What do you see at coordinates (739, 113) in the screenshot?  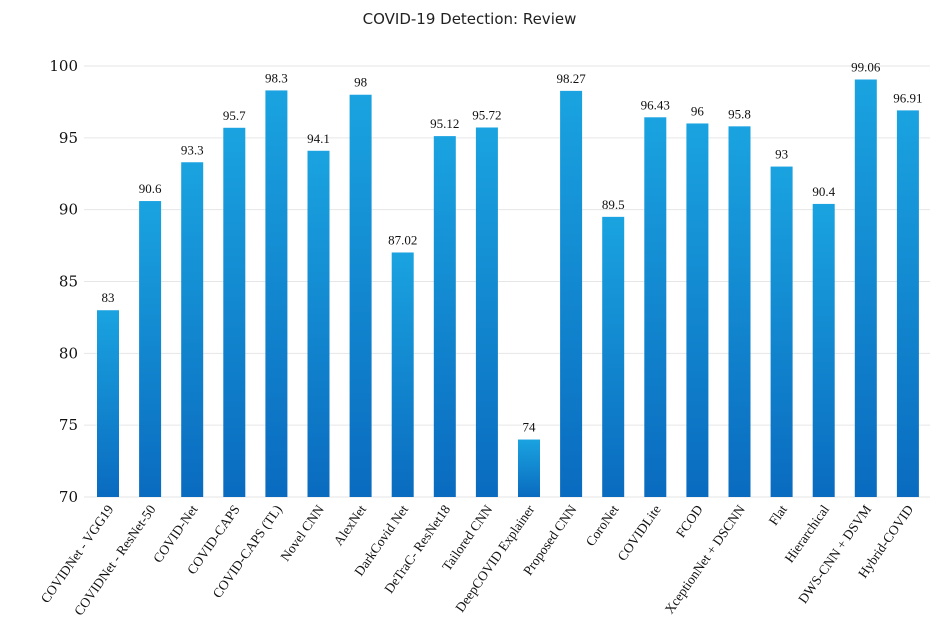 I see `data-label: 95.8` at bounding box center [739, 113].